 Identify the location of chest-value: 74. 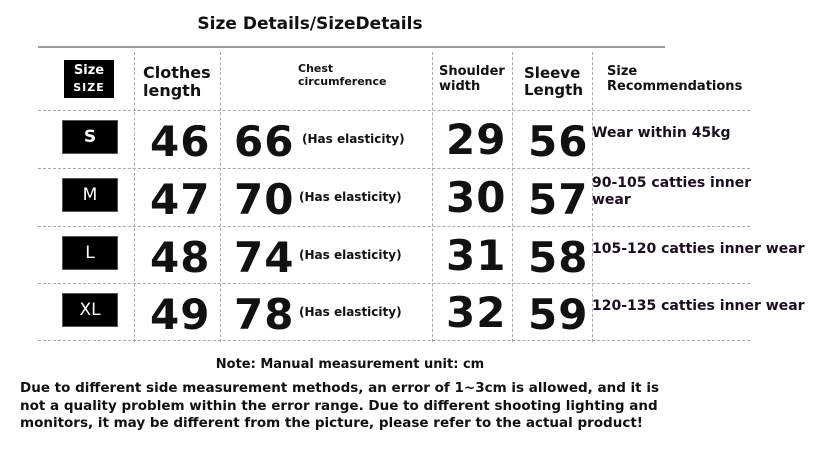
(264, 257).